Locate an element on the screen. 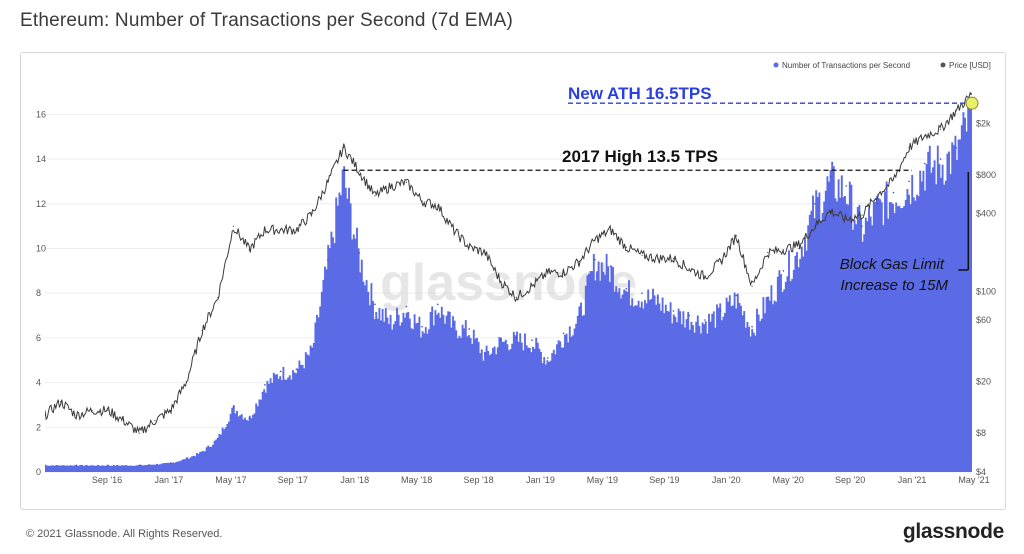 The width and height of the screenshot is (1024, 554). x-tick-label: Sep '19 is located at coordinates (664, 480).